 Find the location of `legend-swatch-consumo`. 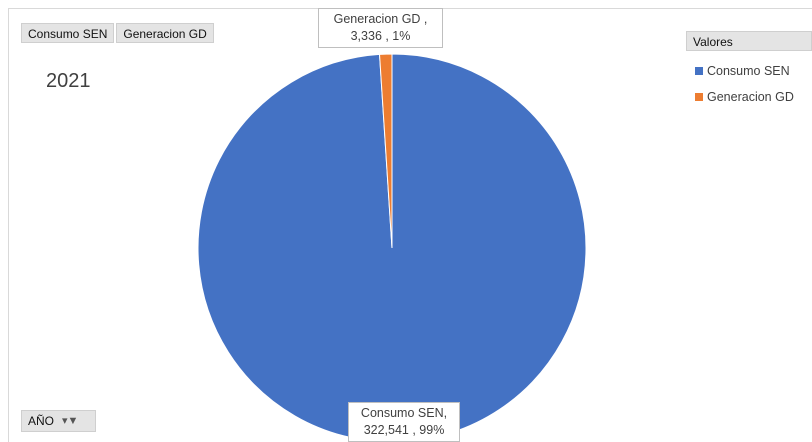

legend-swatch-consumo is located at coordinates (699, 71).